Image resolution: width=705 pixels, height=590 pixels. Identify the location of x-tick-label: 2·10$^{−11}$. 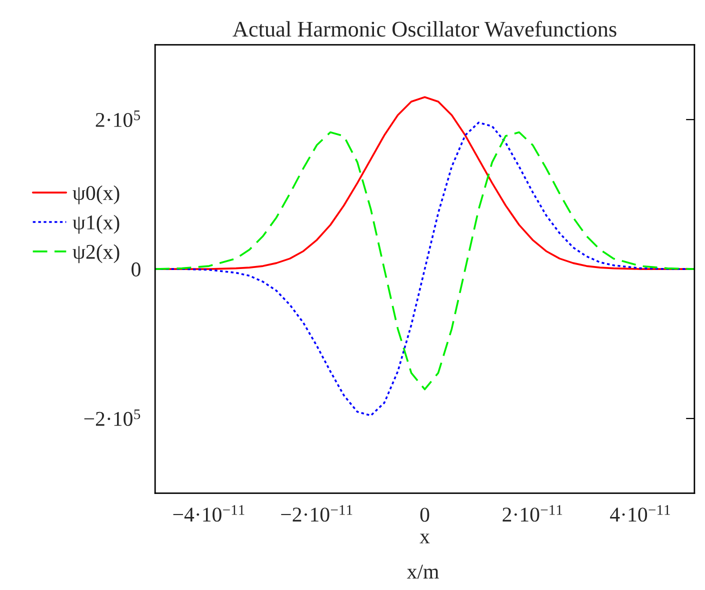
(532, 513).